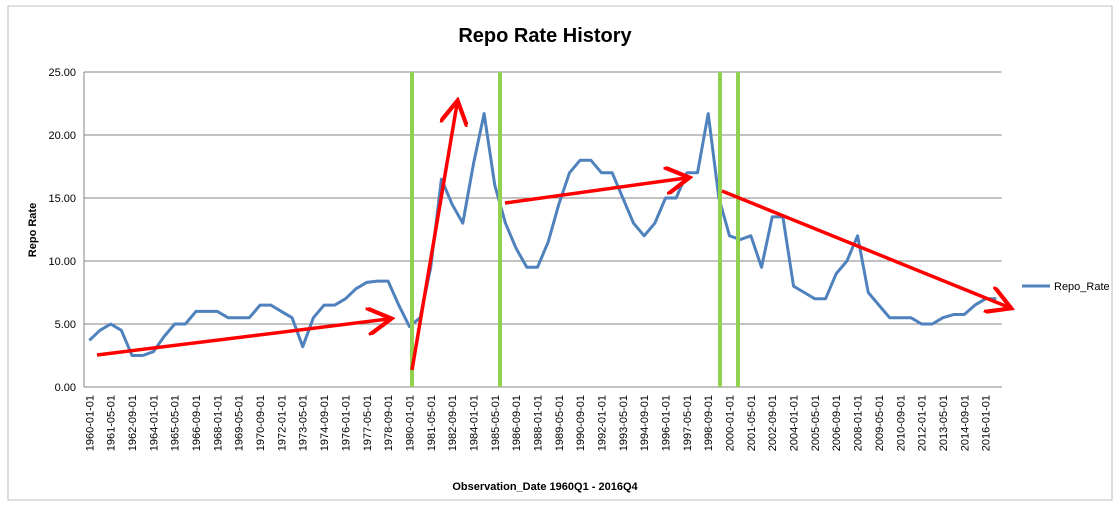 Image resolution: width=1120 pixels, height=506 pixels. I want to click on y-tick-label: 5.00, so click(65, 325).